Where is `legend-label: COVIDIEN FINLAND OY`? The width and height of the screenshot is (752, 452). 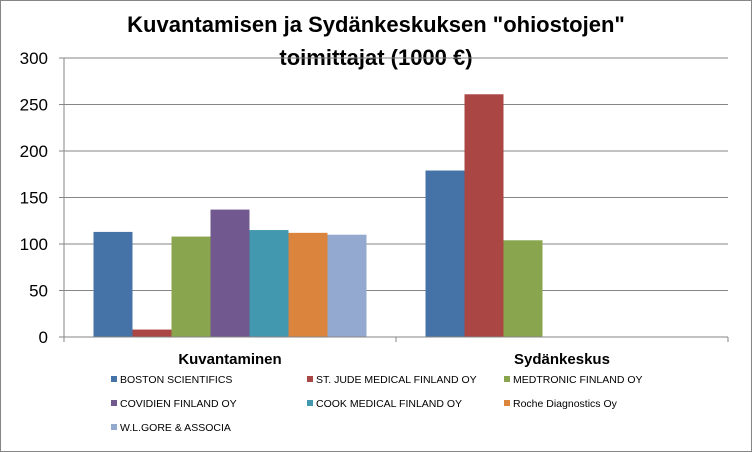 legend-label: COVIDIEN FINLAND OY is located at coordinates (178, 404).